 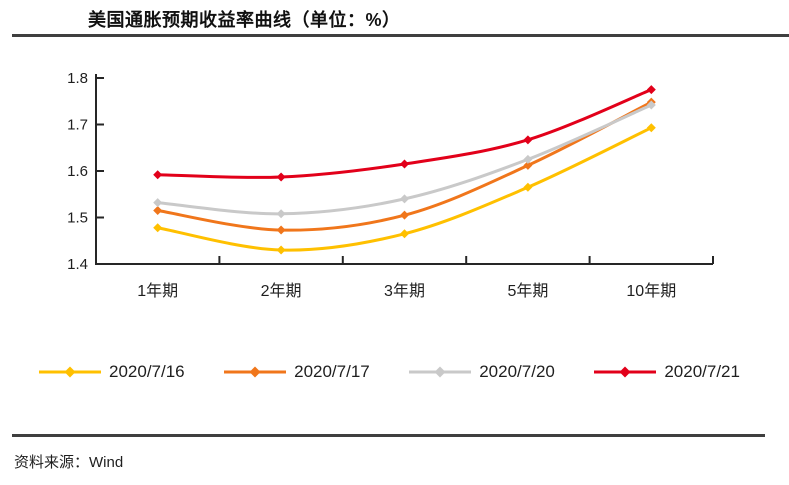 I want to click on x-tick-label: 5年期, so click(x=527, y=291).